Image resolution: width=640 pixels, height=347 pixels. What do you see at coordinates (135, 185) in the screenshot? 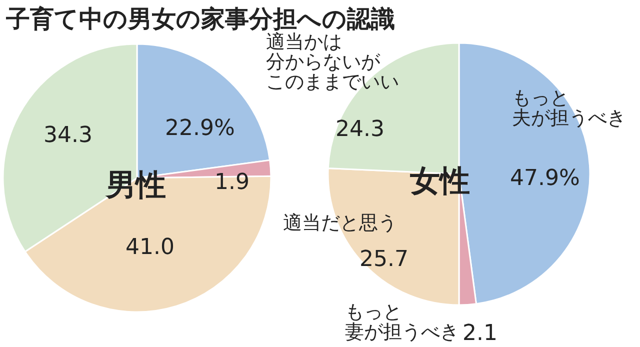
I see `text: 男性` at bounding box center [135, 185].